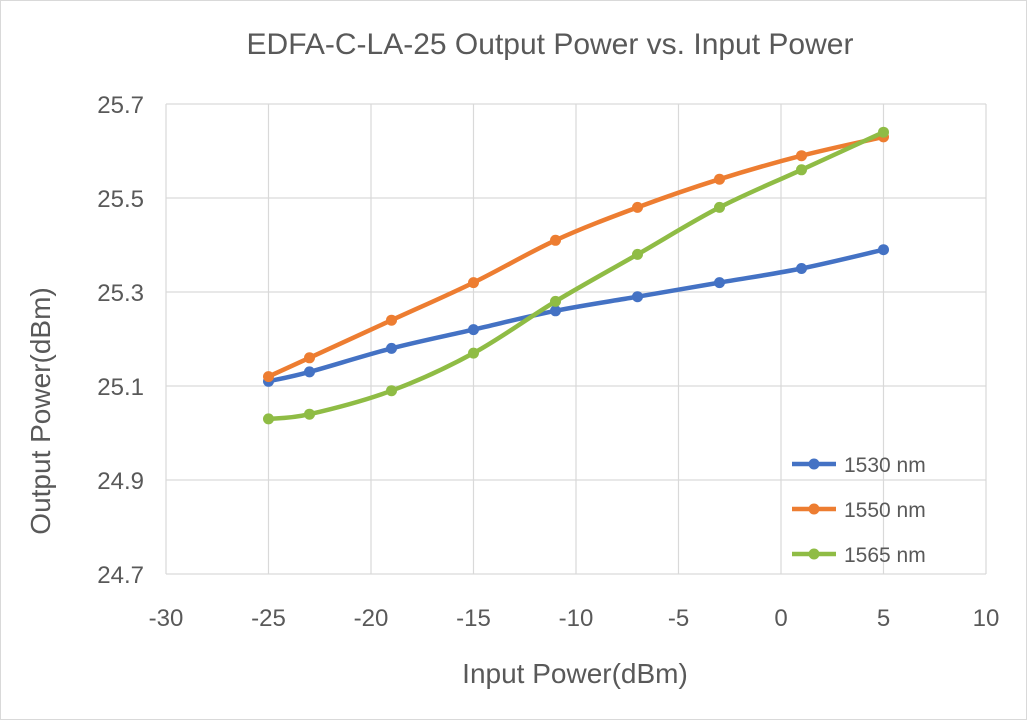 This screenshot has height=720, width=1027. I want to click on x-tick-label: -20, so click(371, 618).